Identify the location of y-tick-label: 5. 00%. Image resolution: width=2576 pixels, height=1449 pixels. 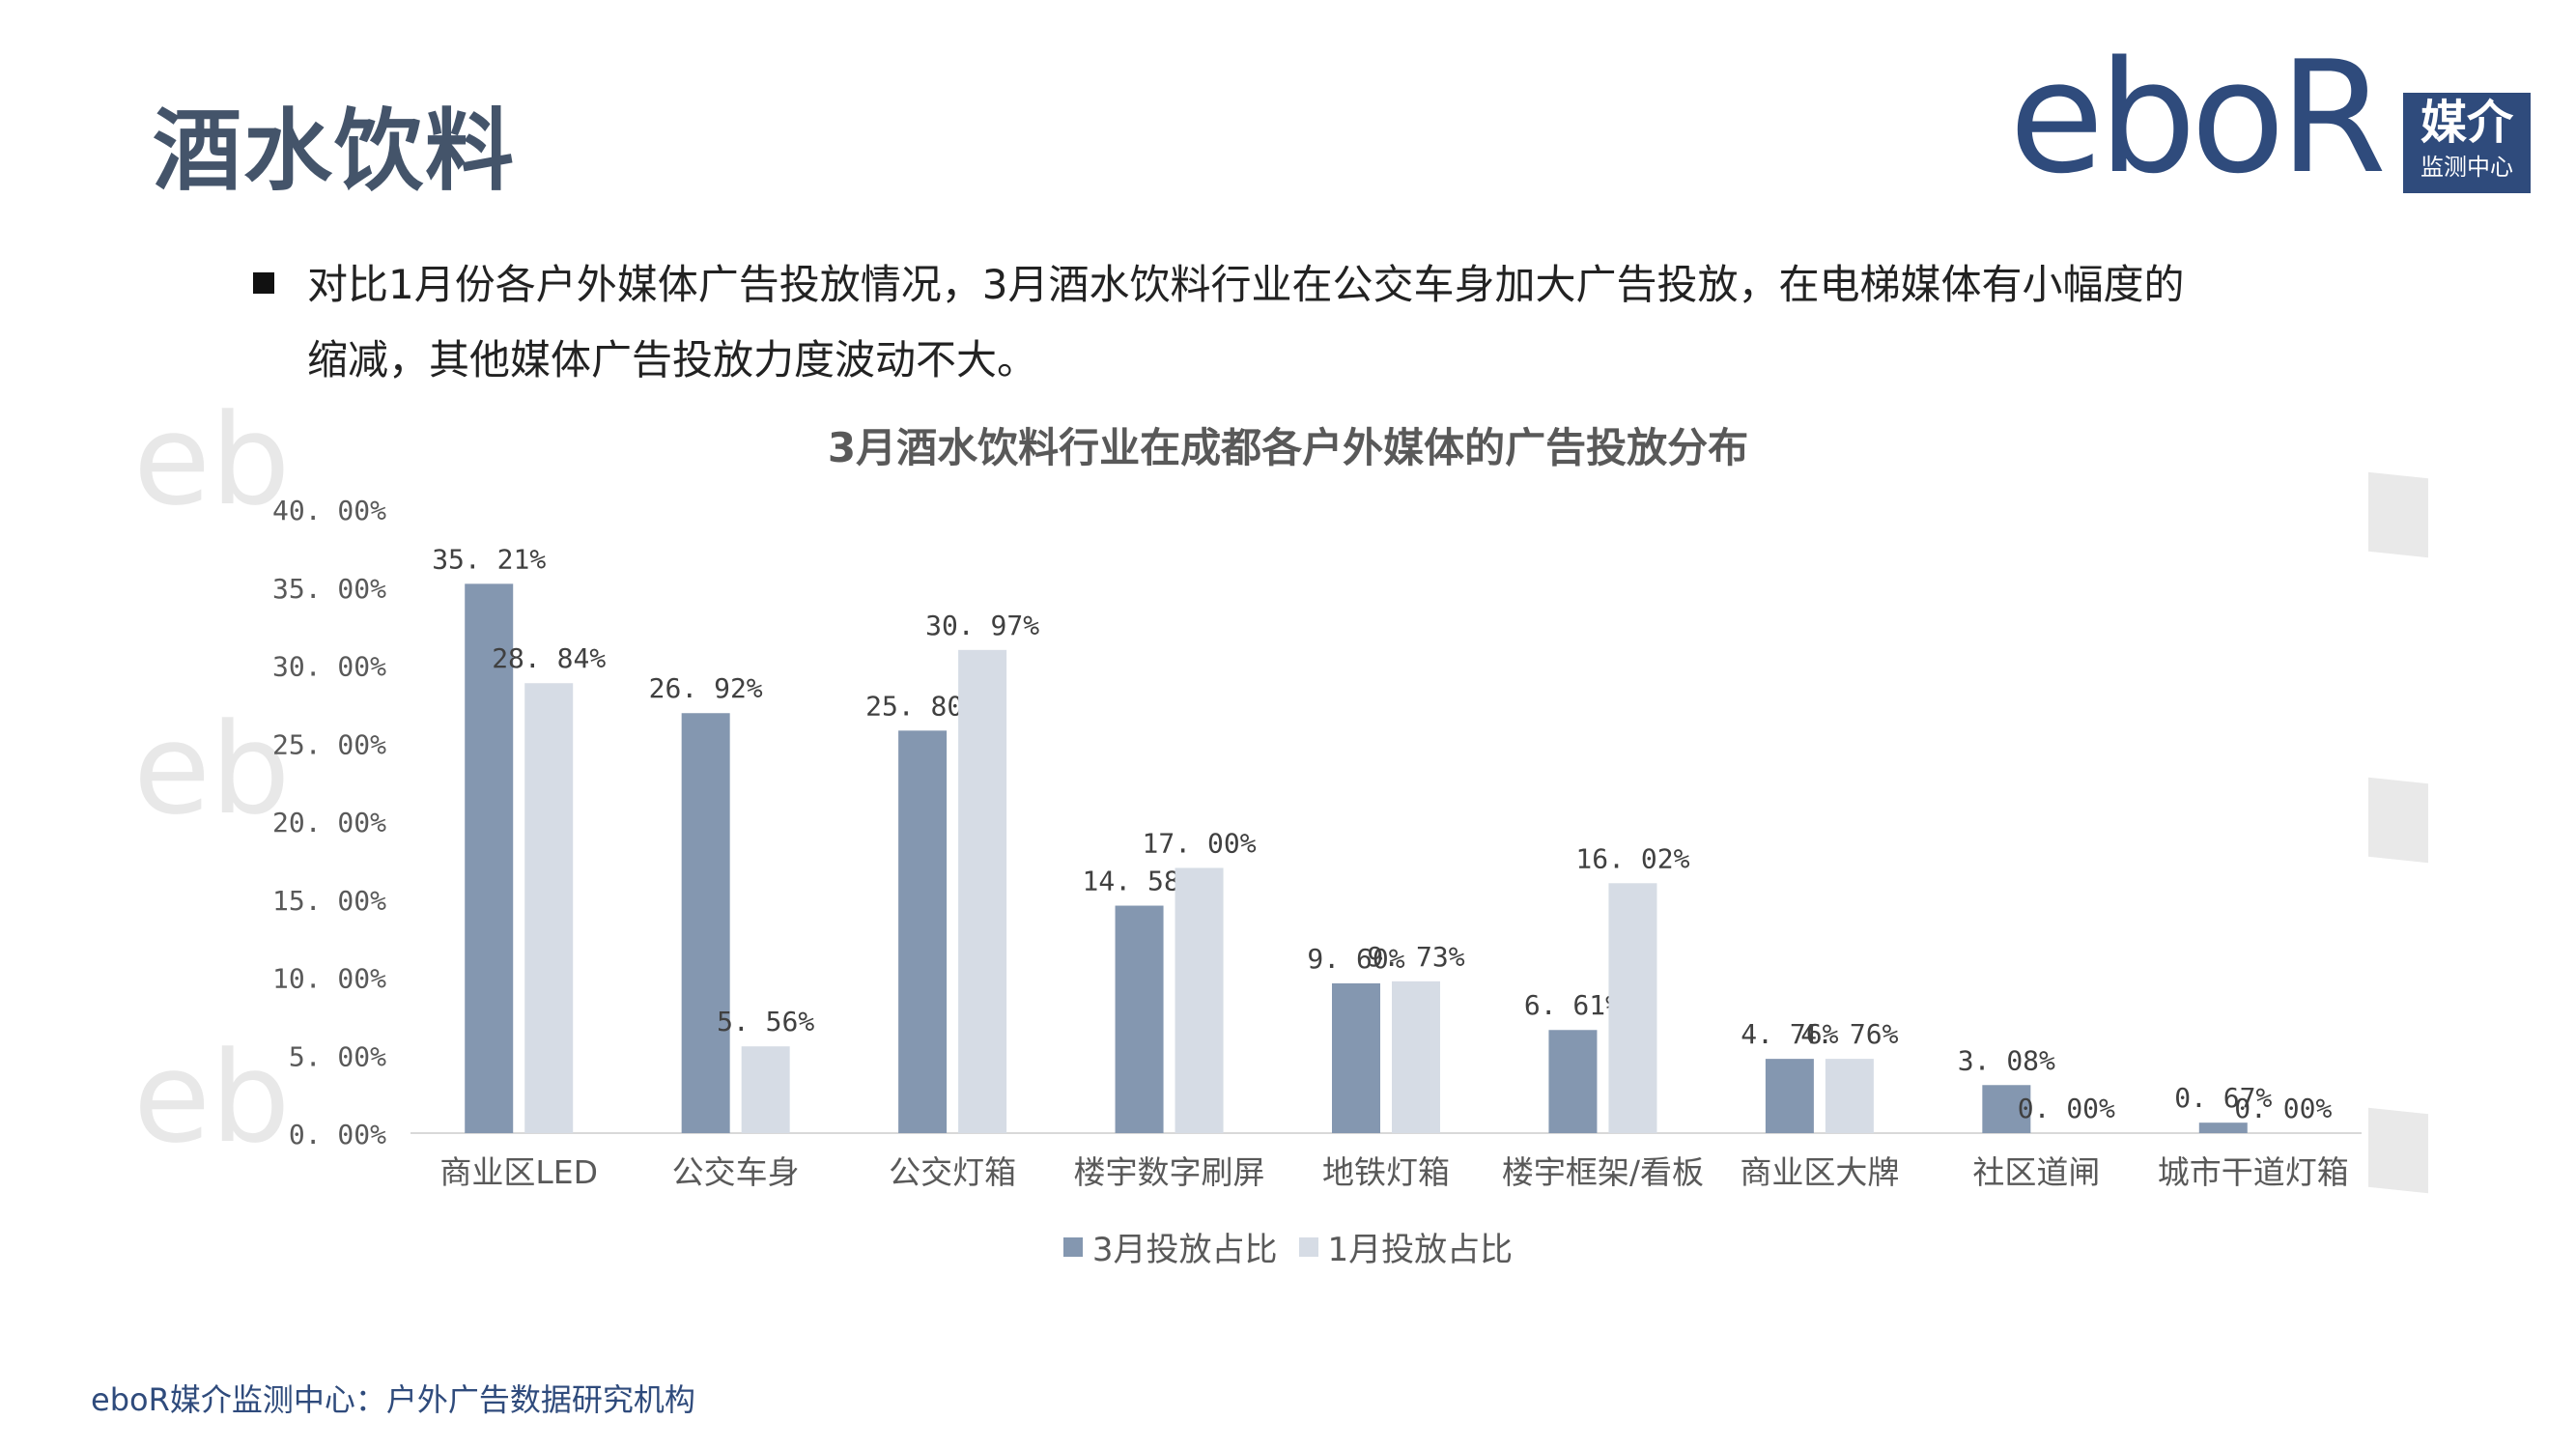
(337, 1056).